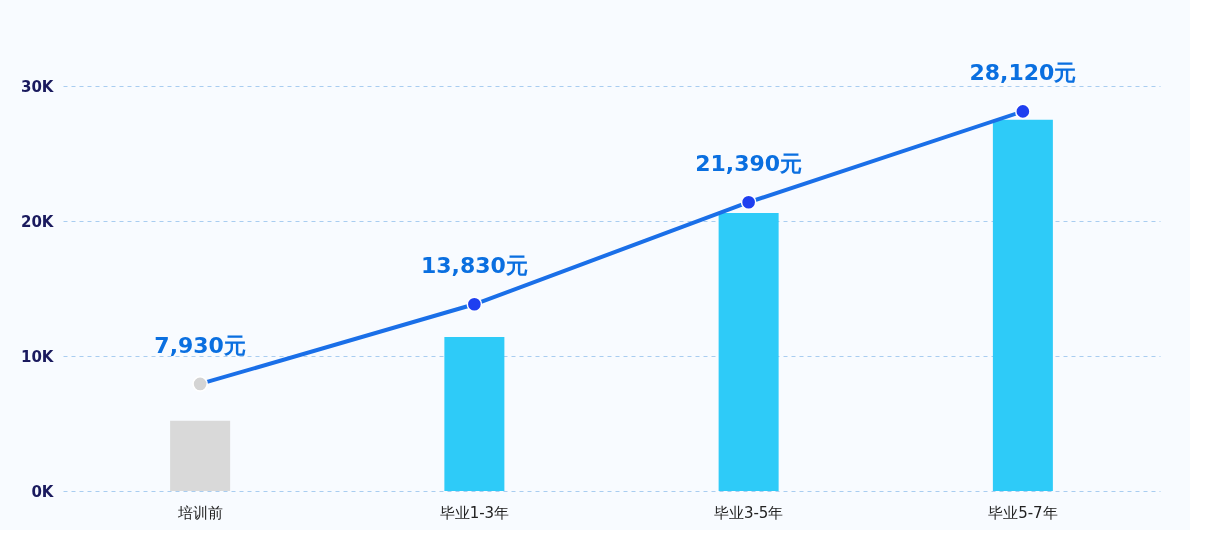  What do you see at coordinates (474, 512) in the screenshot?
I see `x-tick-label: 毕业1-3年` at bounding box center [474, 512].